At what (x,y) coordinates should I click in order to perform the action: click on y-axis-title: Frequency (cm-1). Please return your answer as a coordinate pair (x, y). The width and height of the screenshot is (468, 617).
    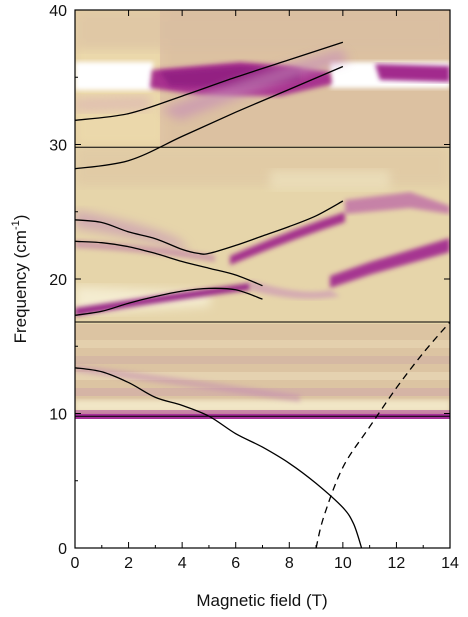
    Looking at the image, I should click on (20, 279).